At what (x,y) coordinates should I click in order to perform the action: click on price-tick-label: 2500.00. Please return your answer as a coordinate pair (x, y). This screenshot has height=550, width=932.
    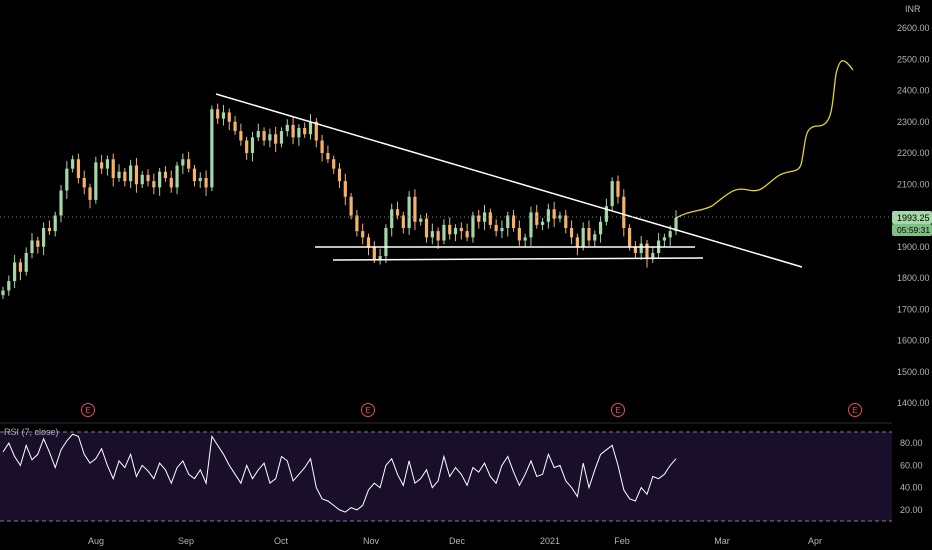
    Looking at the image, I should click on (913, 59).